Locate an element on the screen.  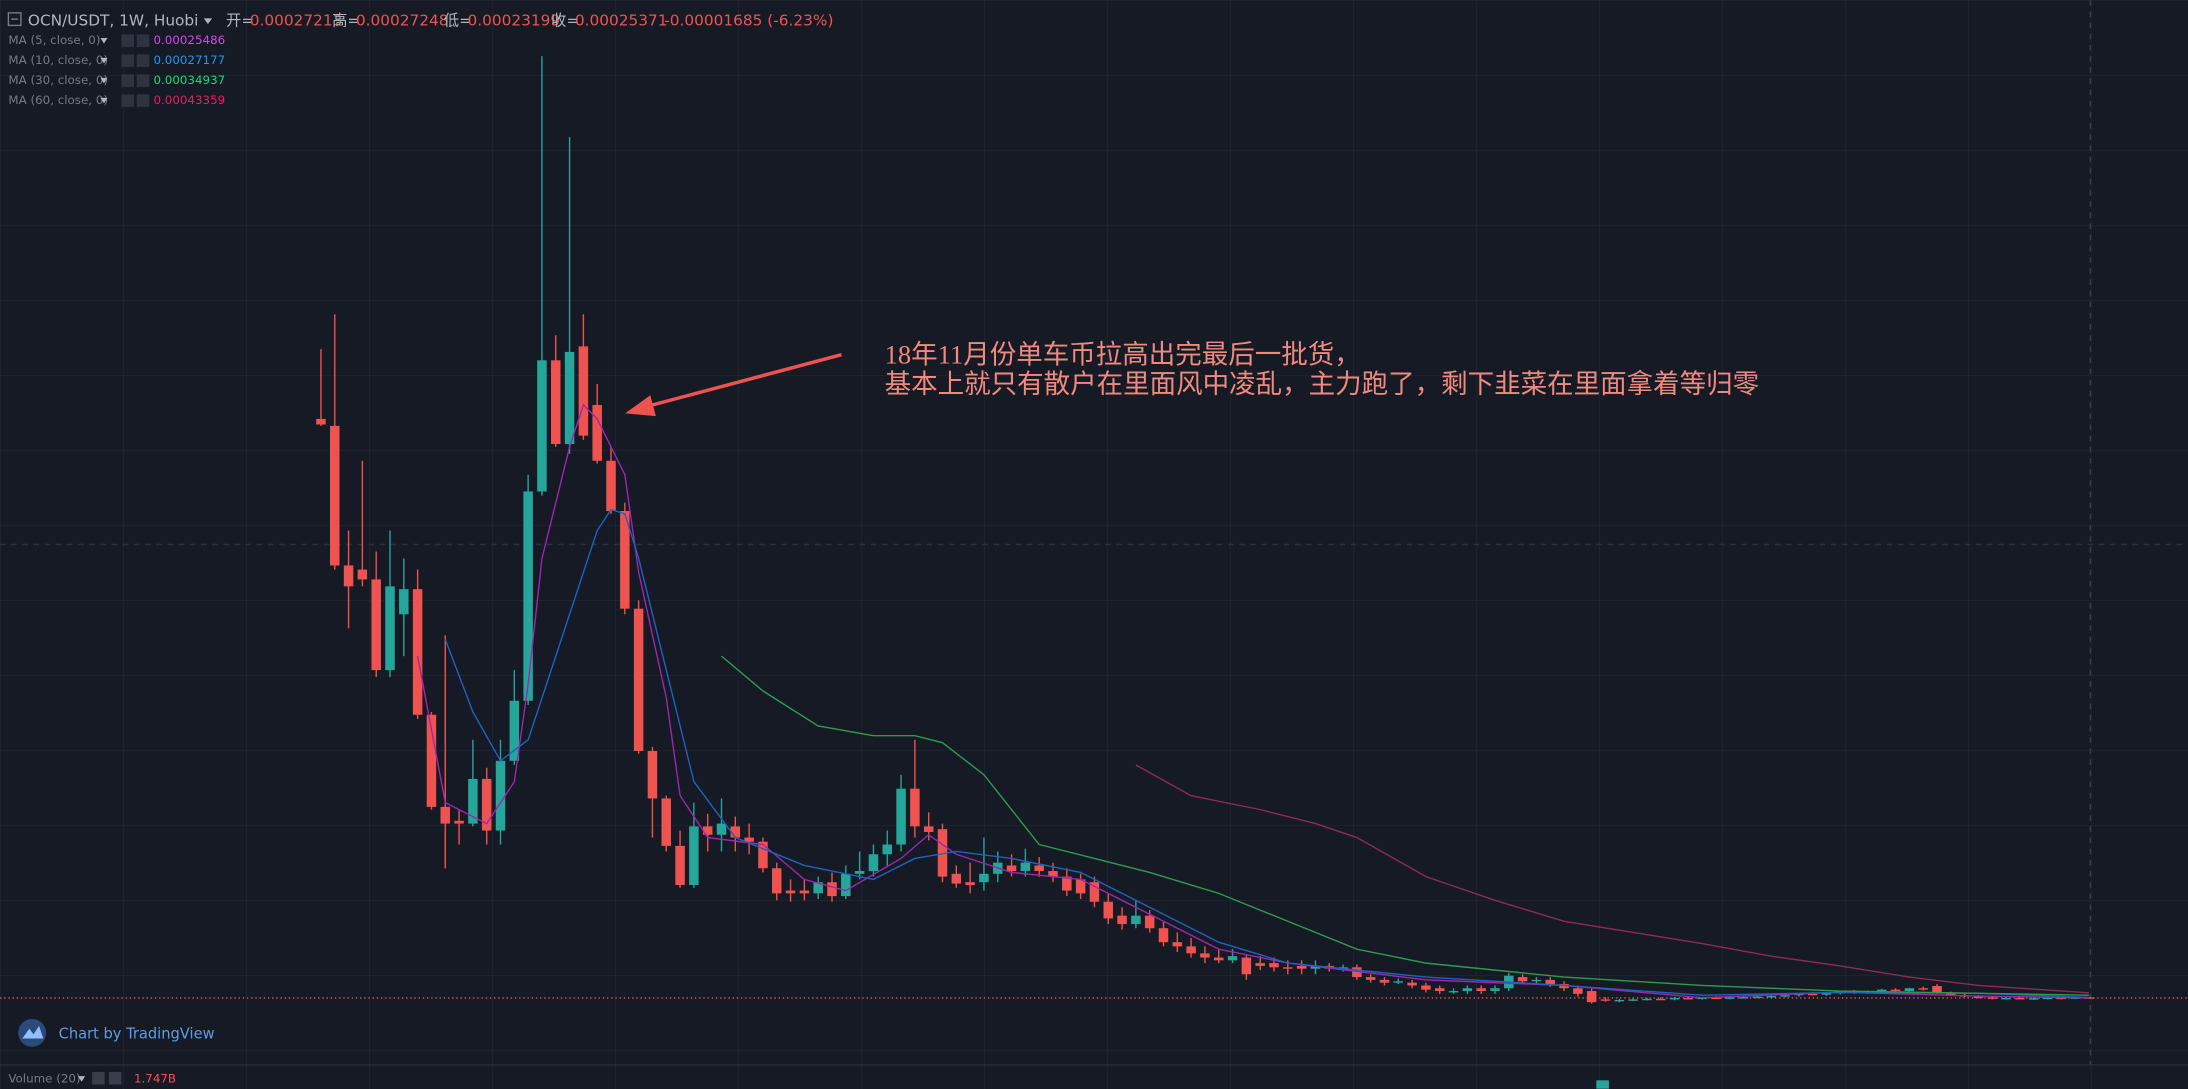
ohlc-label: 收= is located at coordinates (565, 21).